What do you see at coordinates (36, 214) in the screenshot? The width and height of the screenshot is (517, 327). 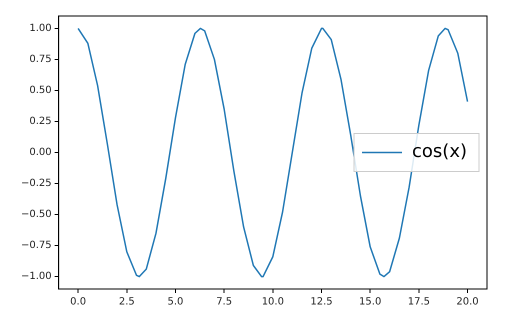 I see `y-tick-label: −0.50` at bounding box center [36, 214].